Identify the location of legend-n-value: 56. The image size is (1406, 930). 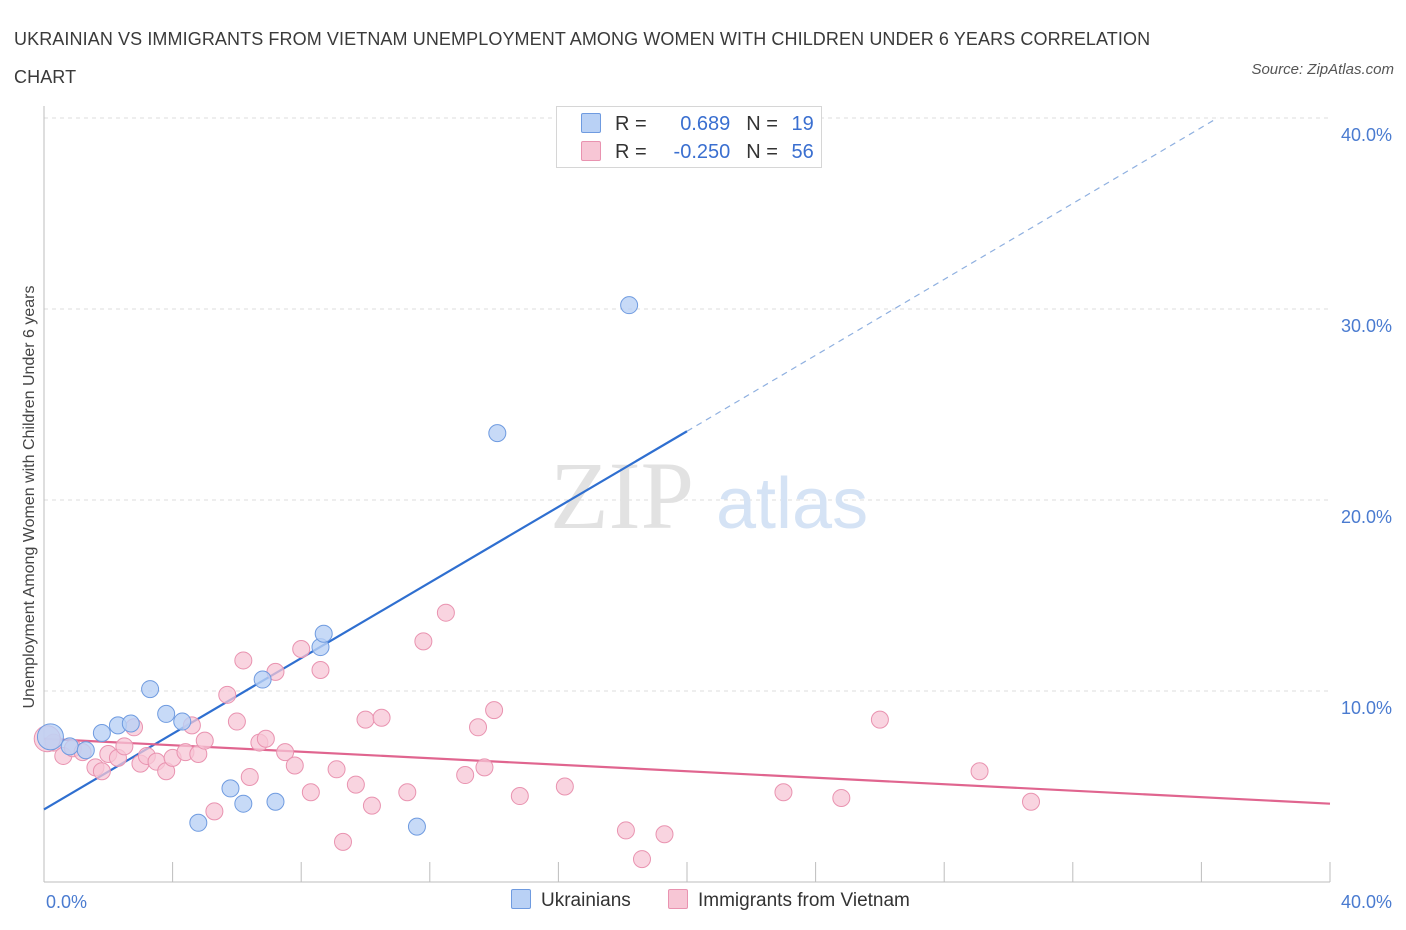
(802, 152).